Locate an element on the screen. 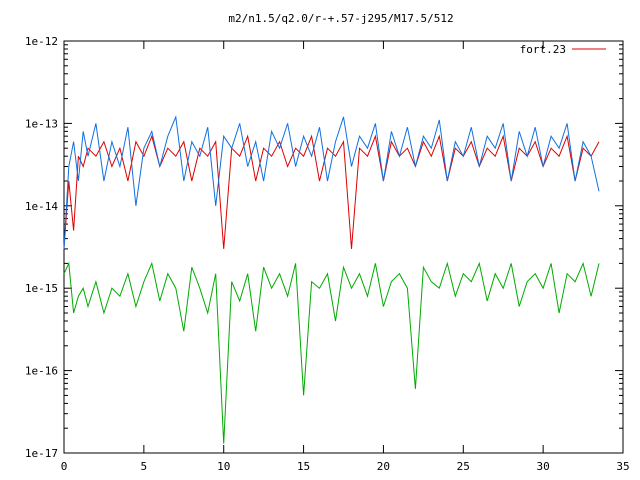 The image size is (640, 480). x-tick-label: 5 is located at coordinates (144, 466).